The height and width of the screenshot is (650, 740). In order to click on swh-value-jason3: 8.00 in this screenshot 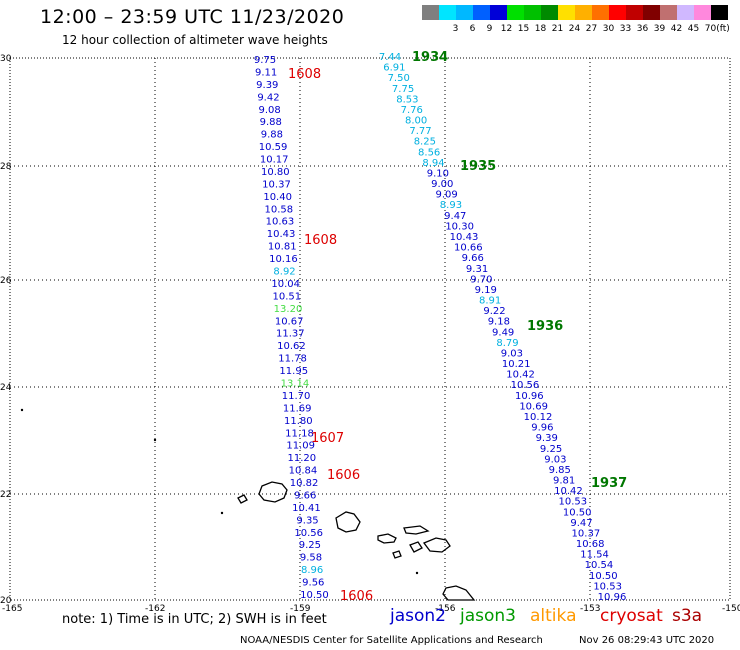, I will do `click(416, 121)`.